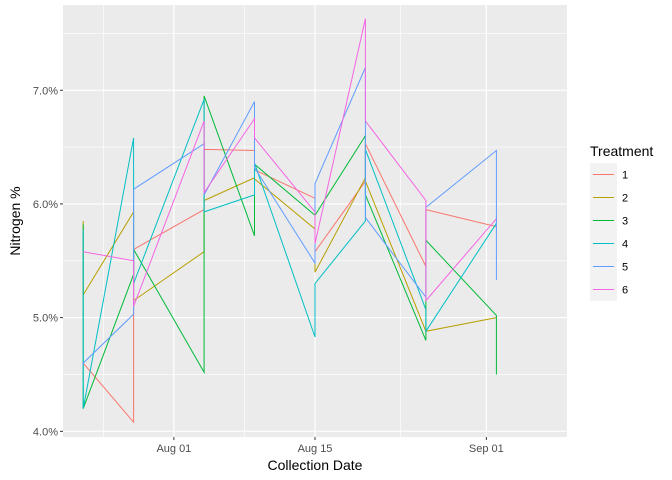  I want to click on legend-label-2: 2, so click(625, 199).